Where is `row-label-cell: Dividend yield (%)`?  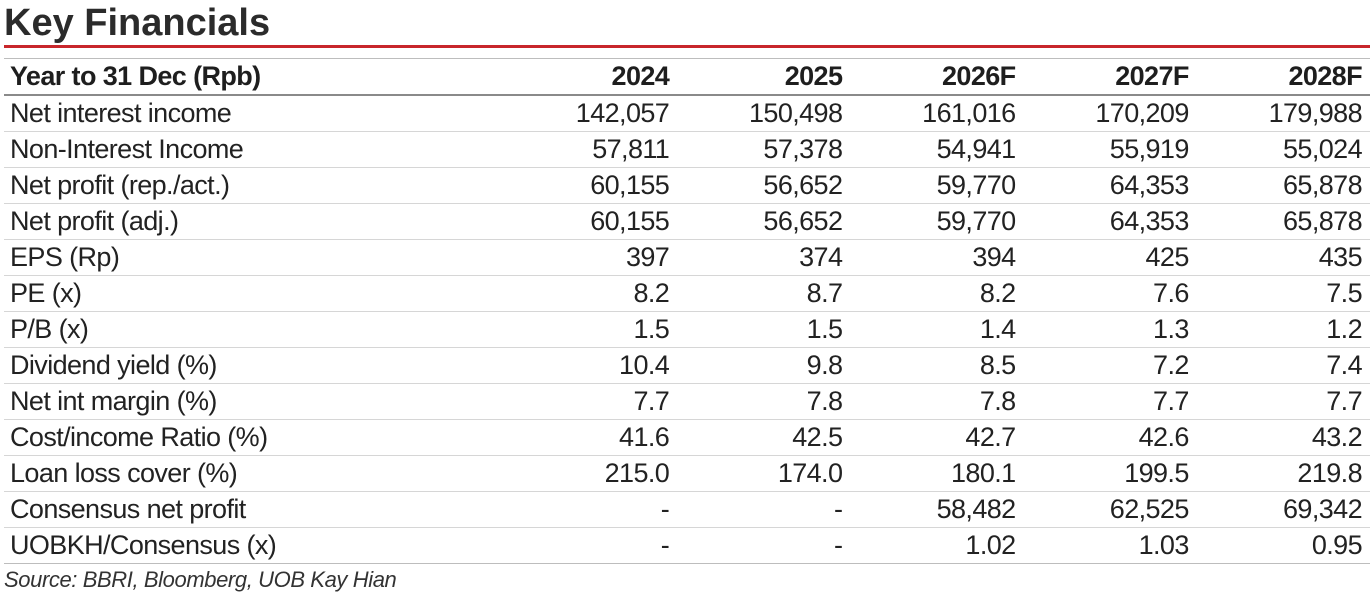
row-label-cell: Dividend yield (%) is located at coordinates (254, 365).